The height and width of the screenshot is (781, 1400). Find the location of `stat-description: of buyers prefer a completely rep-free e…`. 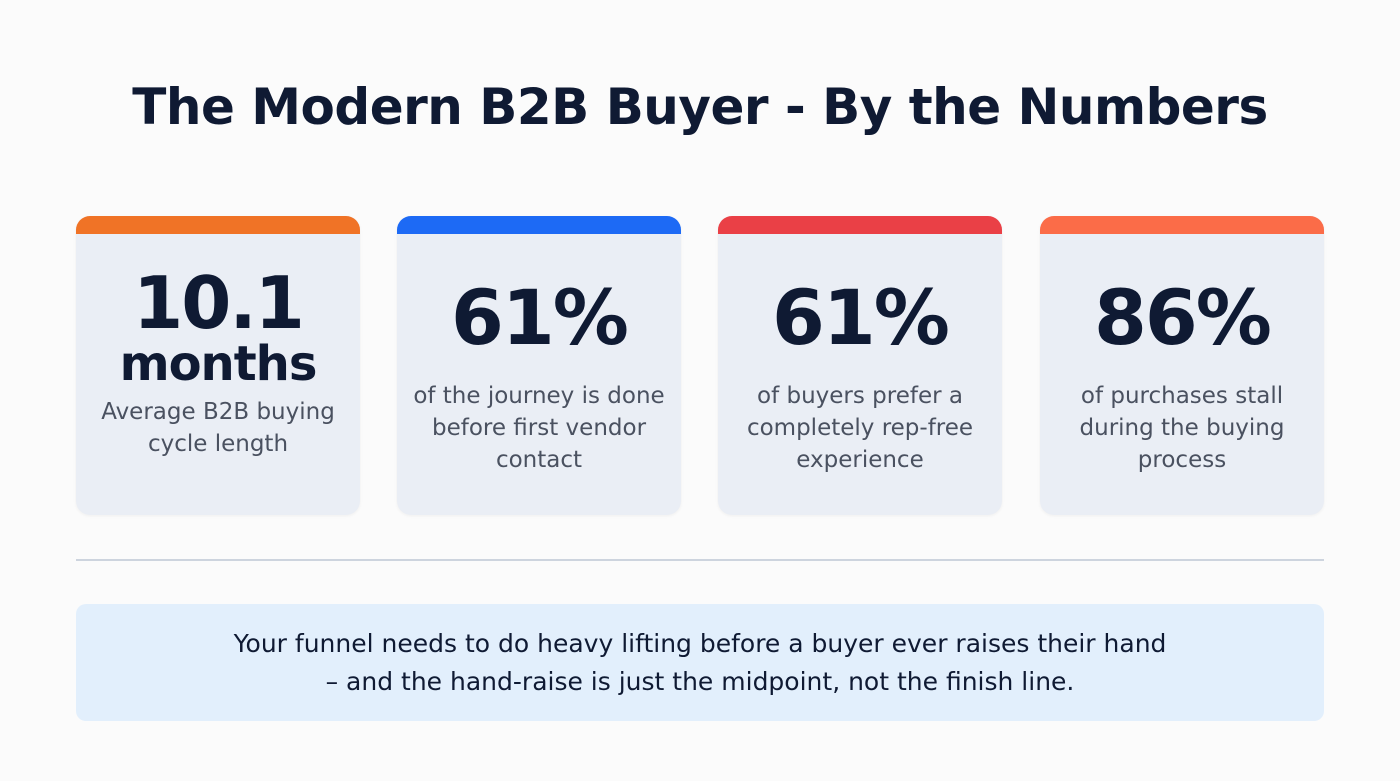

stat-description: of buyers prefer a completely rep-free e… is located at coordinates (860, 428).